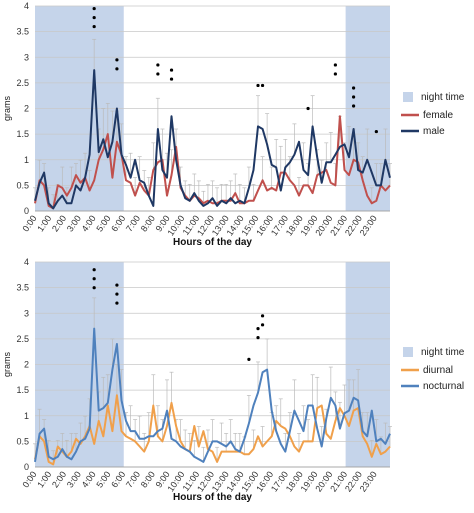 The width and height of the screenshot is (474, 513). What do you see at coordinates (212, 430) in the screenshot?
I see `series-line-diurnal` at bounding box center [212, 430].